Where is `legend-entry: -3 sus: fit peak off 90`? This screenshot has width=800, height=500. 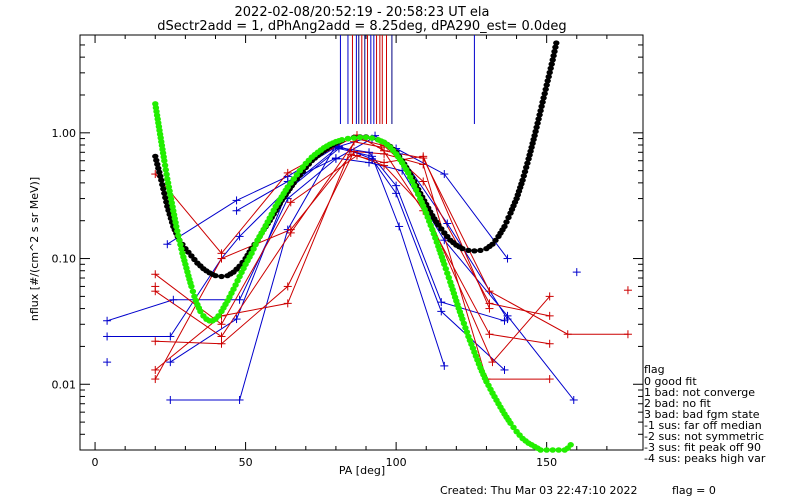 legend-entry: -3 sus: fit peak off 90 is located at coordinates (702, 447).